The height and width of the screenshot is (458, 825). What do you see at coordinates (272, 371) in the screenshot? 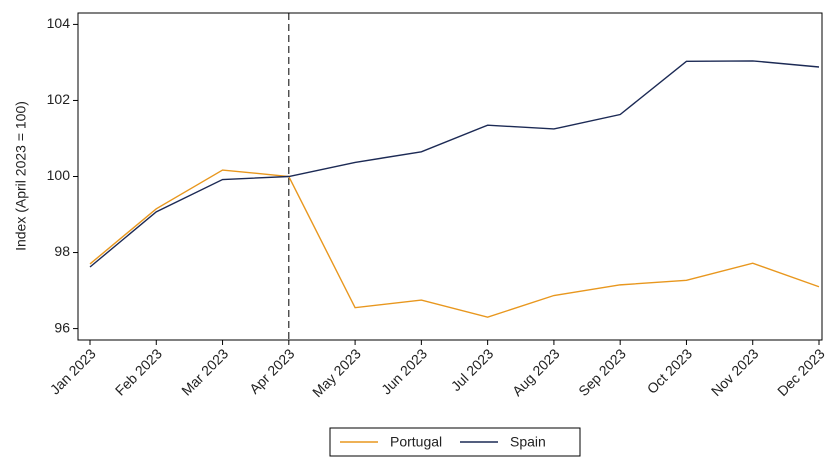
I see `x-tick-label: Apr 2023` at bounding box center [272, 371].